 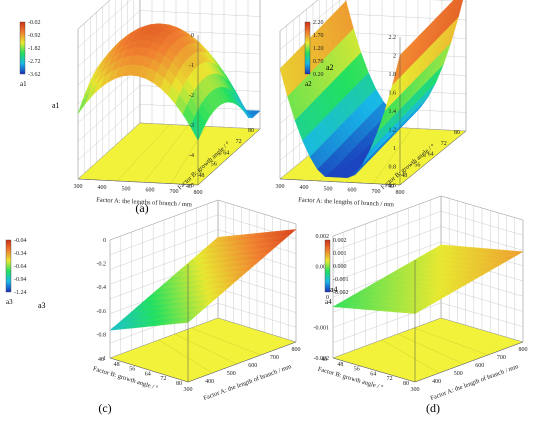 What do you see at coordinates (22, 48) in the screenshot?
I see `colorbar-gradient` at bounding box center [22, 48].